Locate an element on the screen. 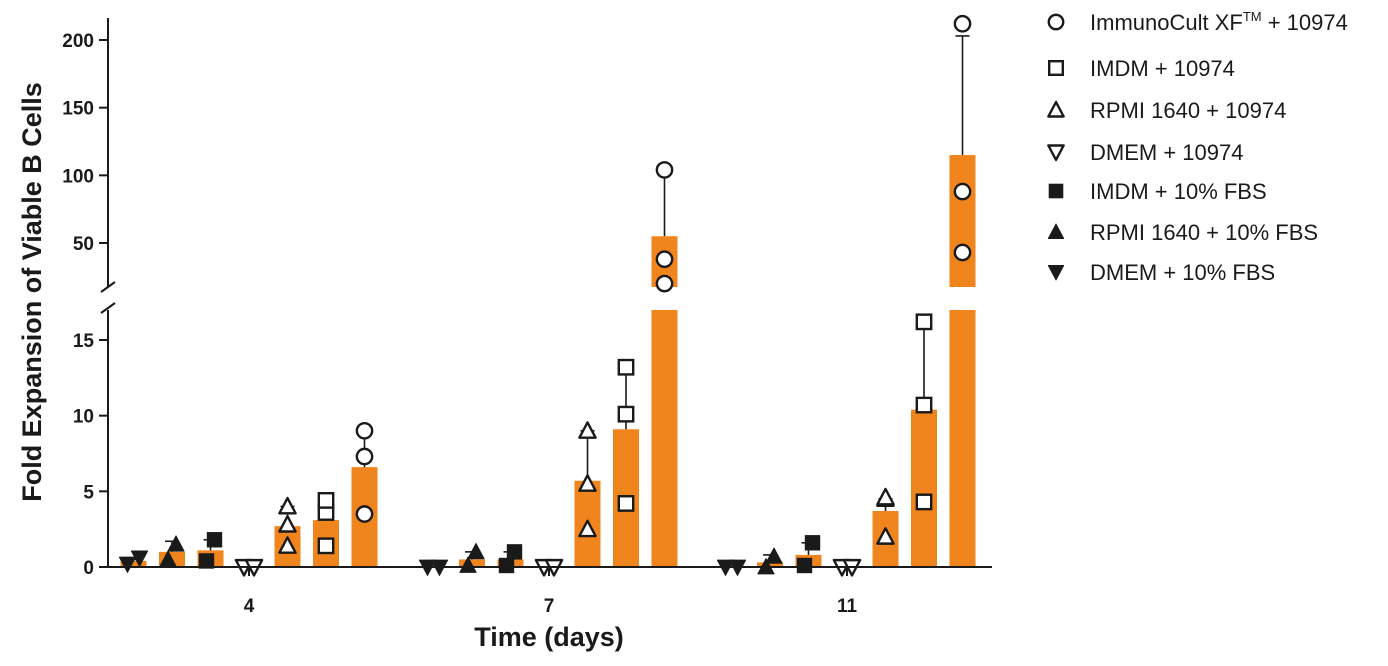  legend-item-rpmi-1640-10974-marker-shape is located at coordinates (1056, 109).